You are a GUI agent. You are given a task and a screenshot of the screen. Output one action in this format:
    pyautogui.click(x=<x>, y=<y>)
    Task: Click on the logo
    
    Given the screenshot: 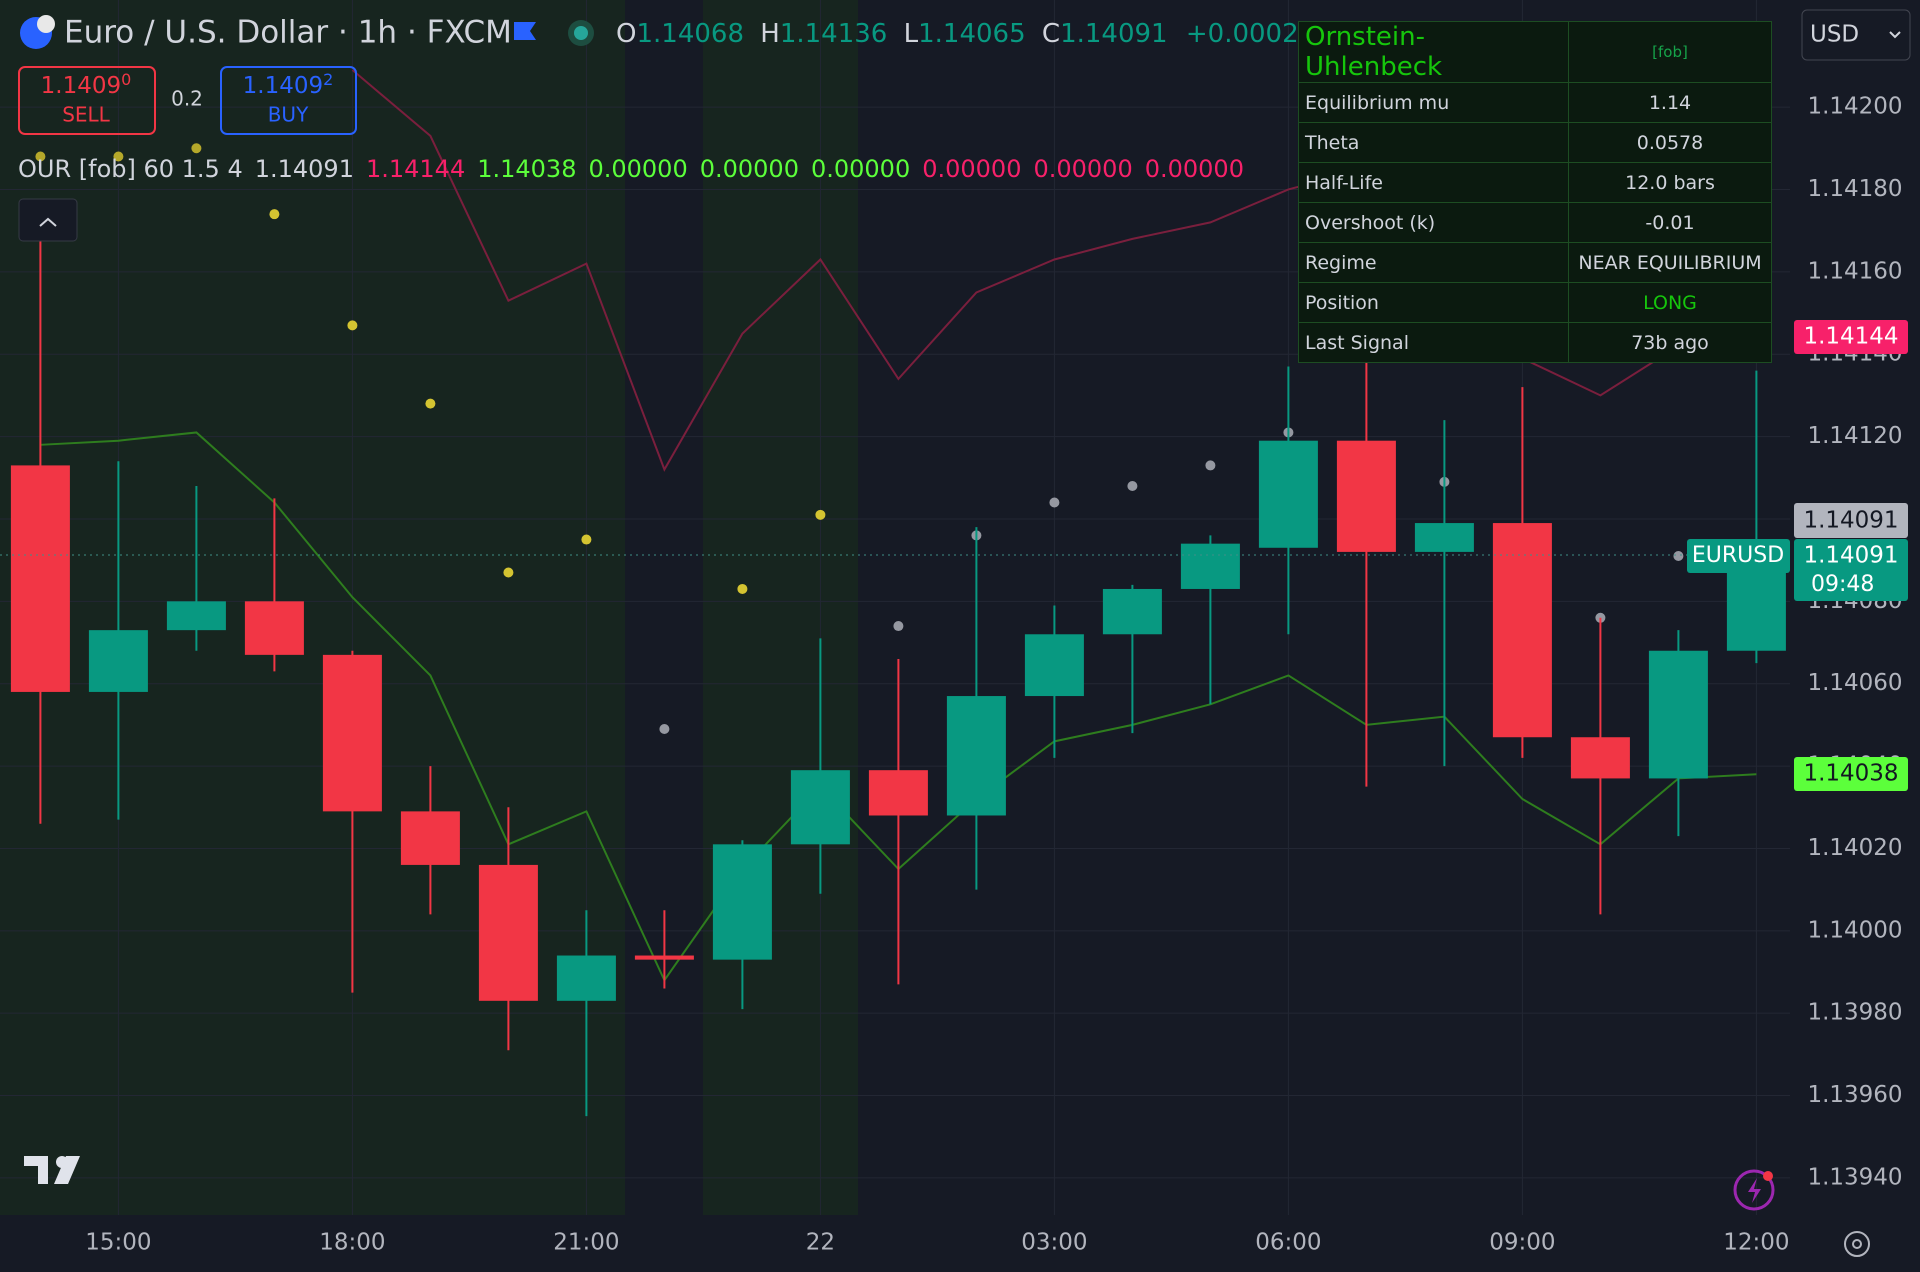 What is the action you would take?
    pyautogui.click(x=62, y=1162)
    